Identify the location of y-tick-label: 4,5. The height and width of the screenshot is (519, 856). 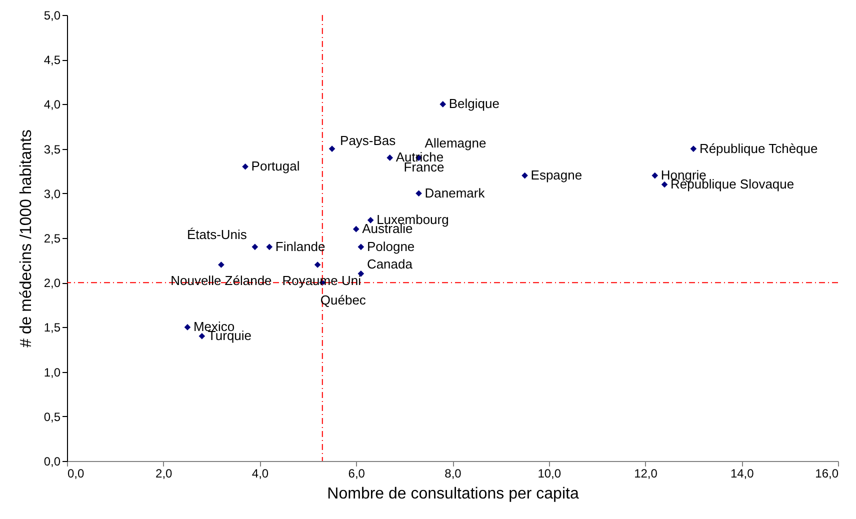
(52, 60).